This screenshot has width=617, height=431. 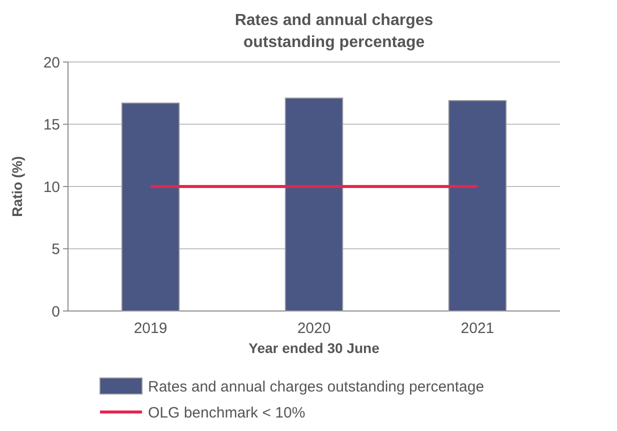 I want to click on y-tick-label: 10, so click(x=51, y=187).